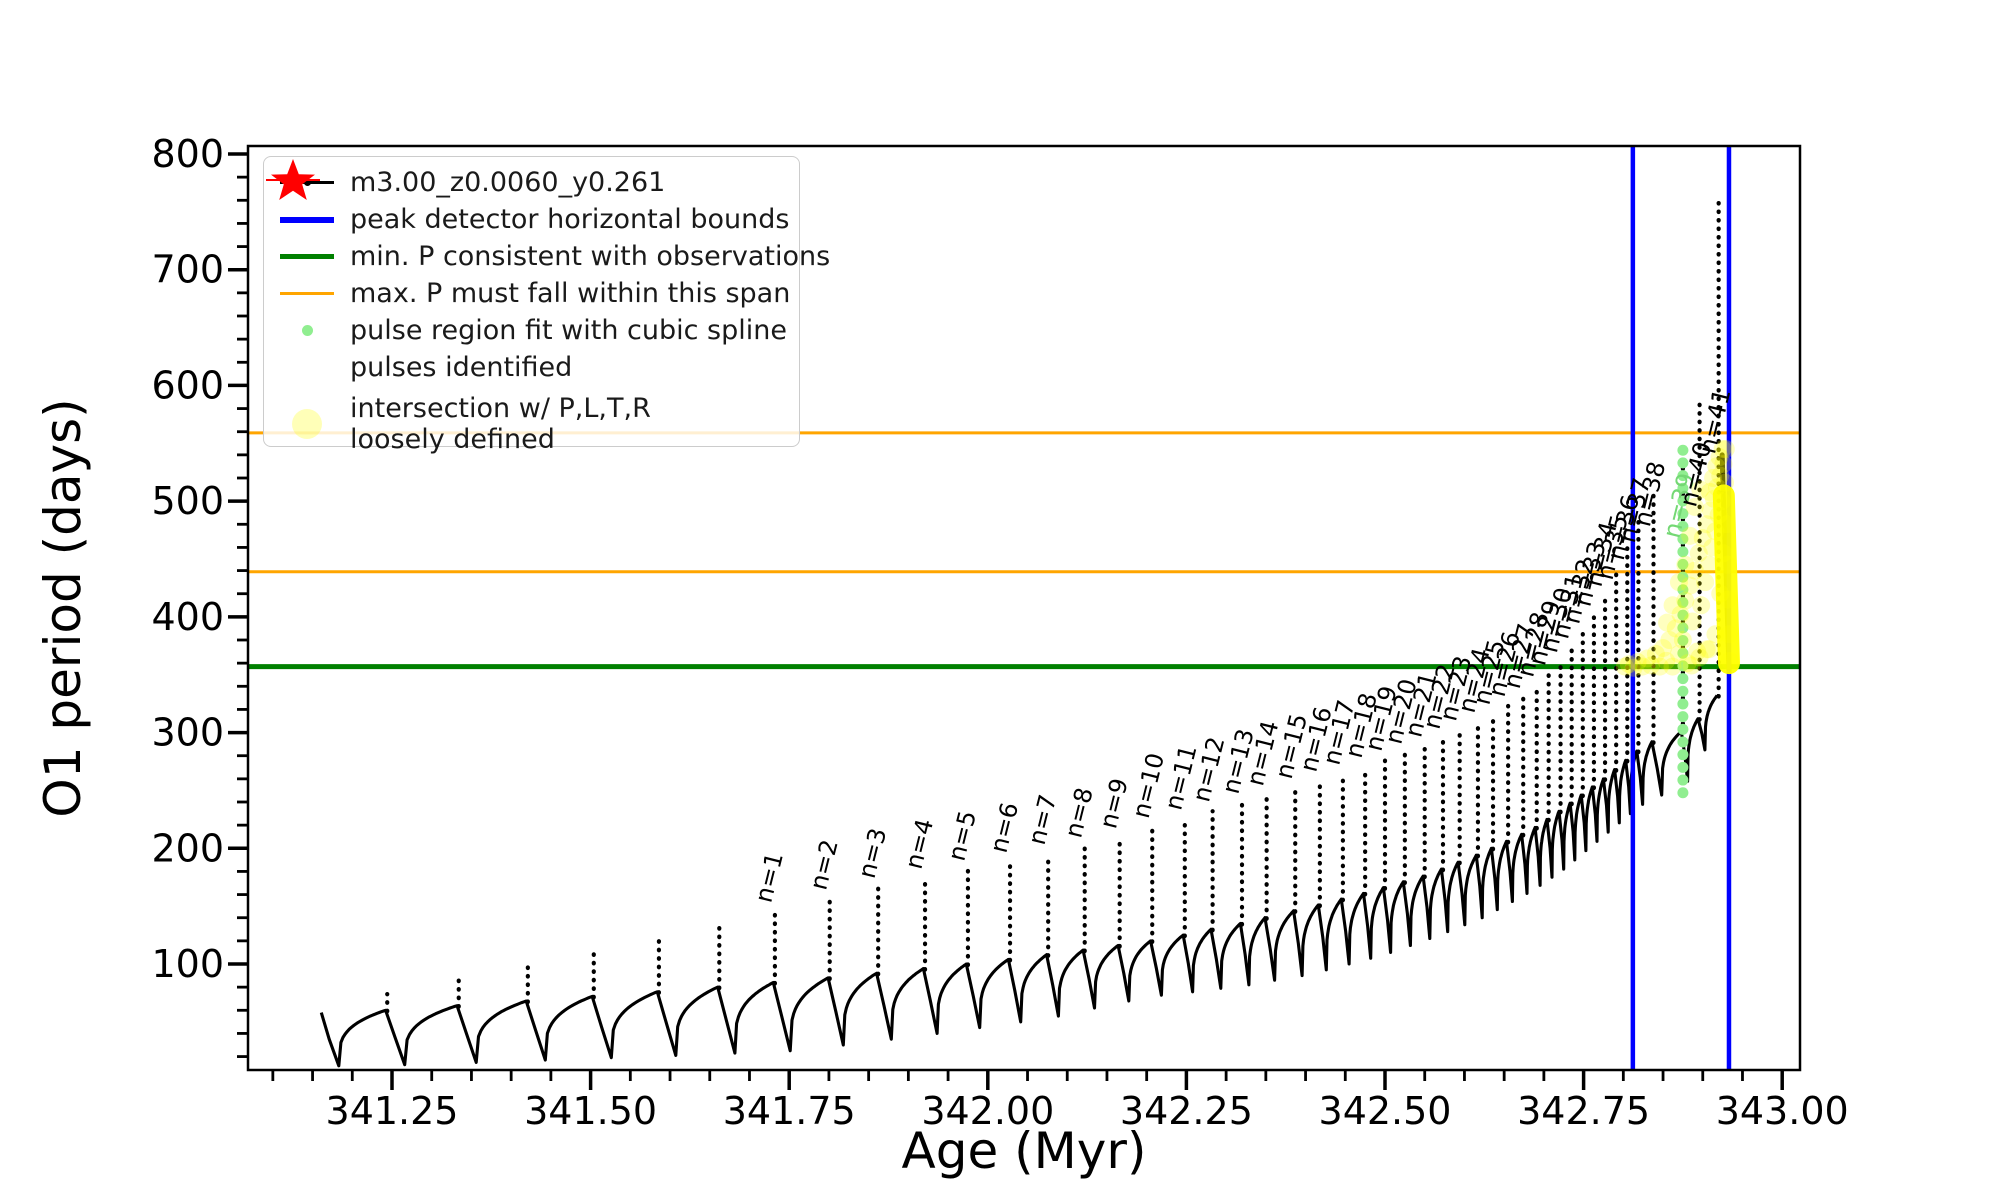 This screenshot has height=1200, width=2000. I want to click on y-tick-label: 100, so click(187, 964).